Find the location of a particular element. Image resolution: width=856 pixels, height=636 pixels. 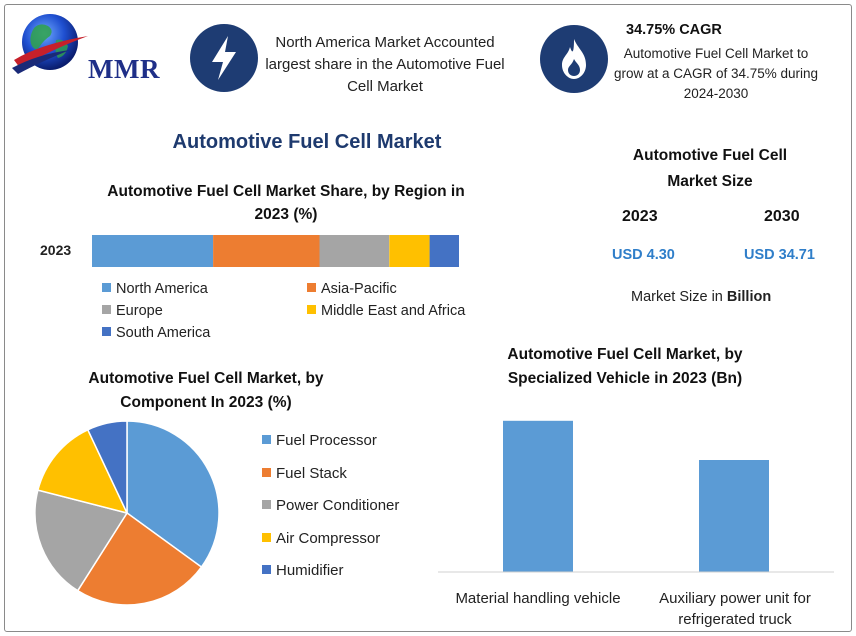

vehicle-bar-chart is located at coordinates (636, 496).